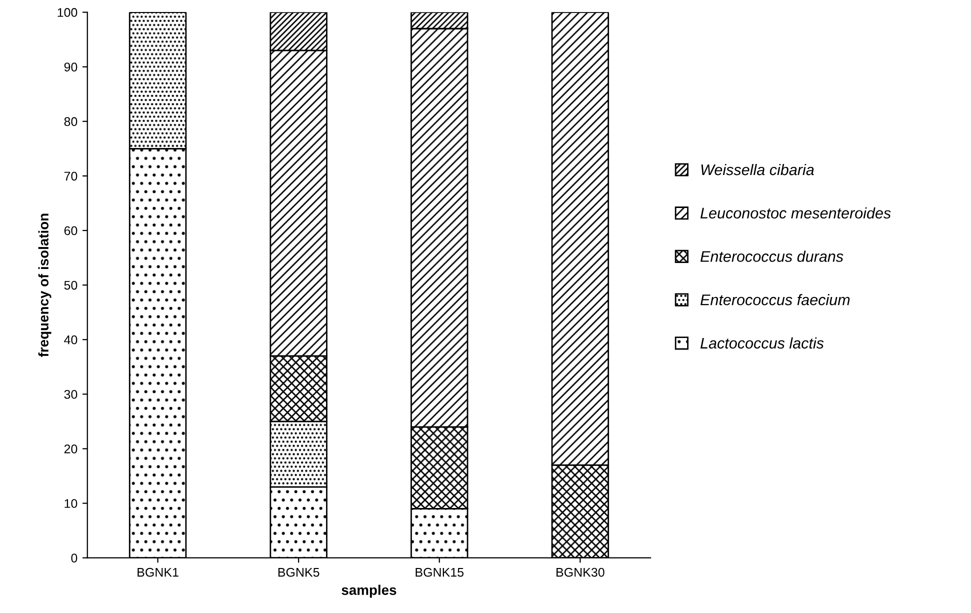 This screenshot has width=971, height=613. I want to click on x-axis-title: samples, so click(369, 591).